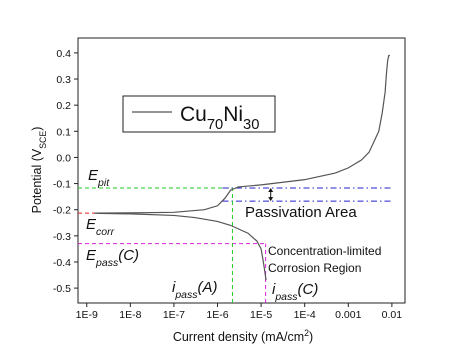  I want to click on annotation-part: Concentration-limited, so click(324, 251).